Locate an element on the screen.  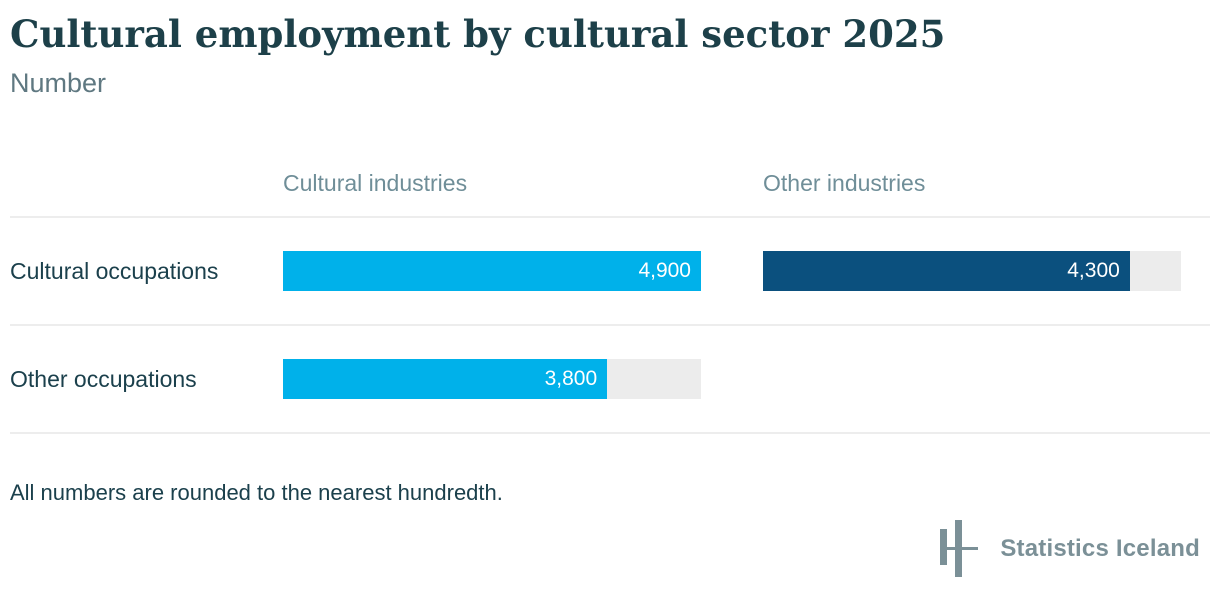
column-header-gap is located at coordinates (732, 183).